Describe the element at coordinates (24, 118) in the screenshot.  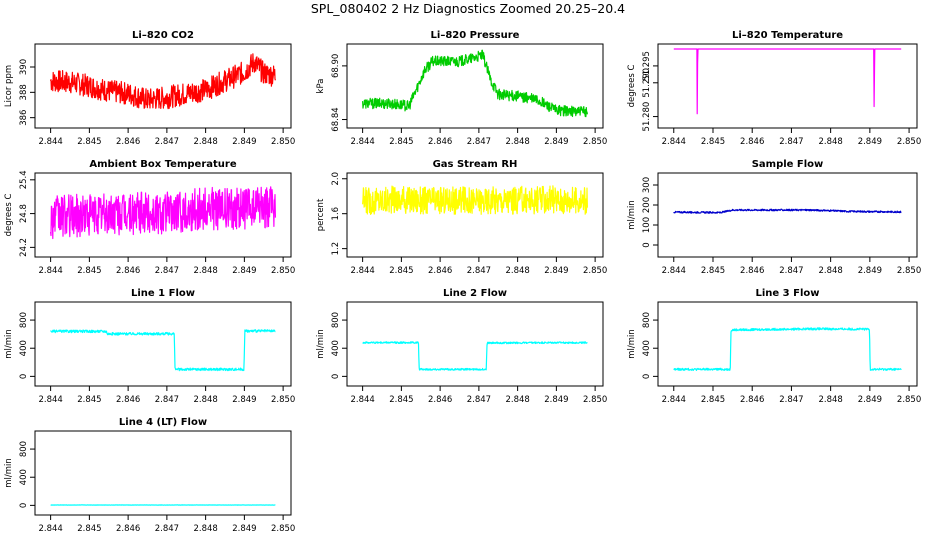
I see `y-tick-label: 386` at that location.